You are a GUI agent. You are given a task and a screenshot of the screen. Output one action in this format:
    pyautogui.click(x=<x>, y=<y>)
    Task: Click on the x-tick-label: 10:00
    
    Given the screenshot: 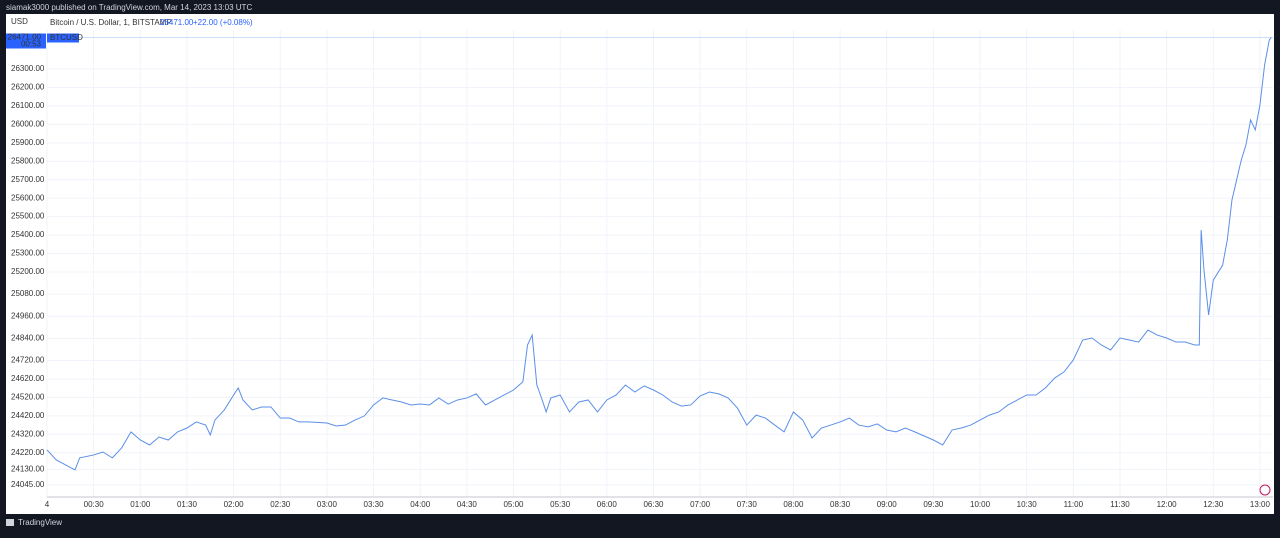 What is the action you would take?
    pyautogui.click(x=980, y=504)
    